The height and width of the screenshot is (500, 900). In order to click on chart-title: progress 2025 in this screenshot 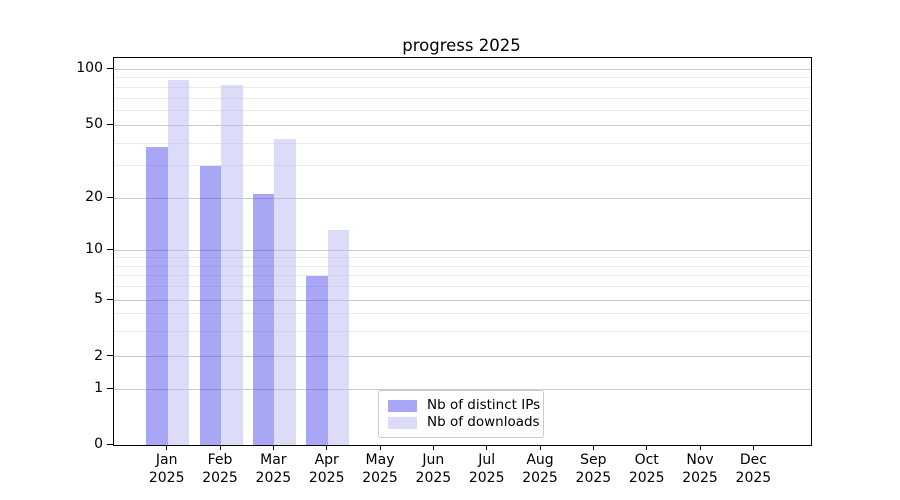, I will do `click(461, 45)`.